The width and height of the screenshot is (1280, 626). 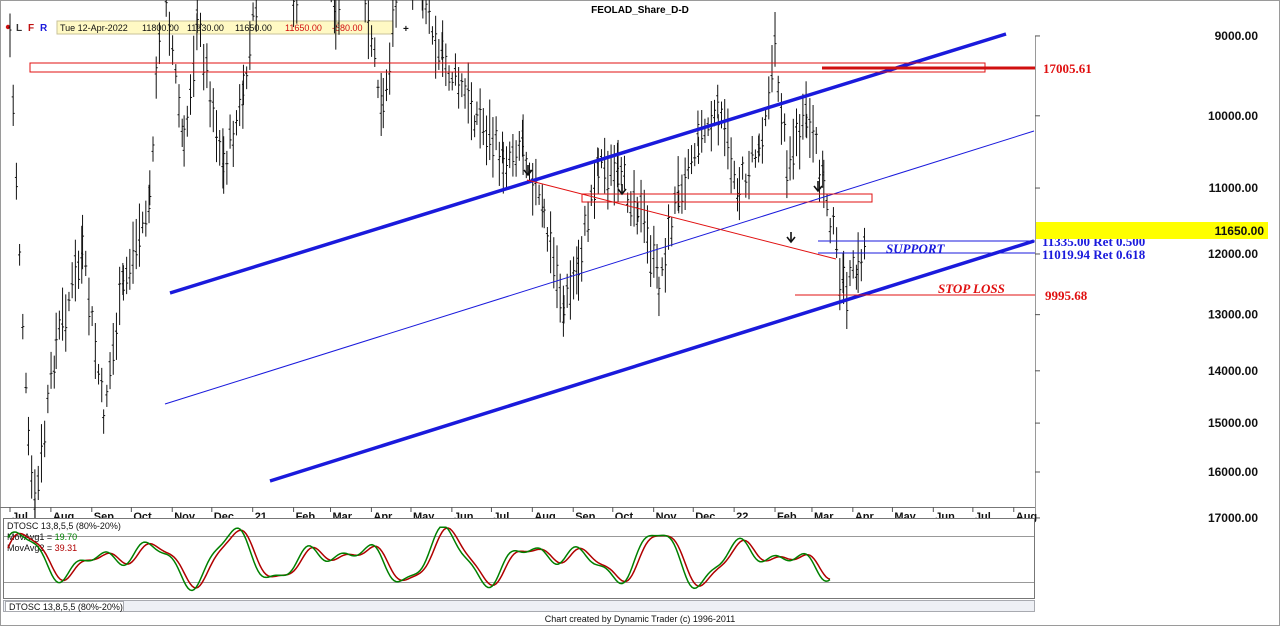 I want to click on y-tick-label: 17000.00, so click(x=1233, y=518).